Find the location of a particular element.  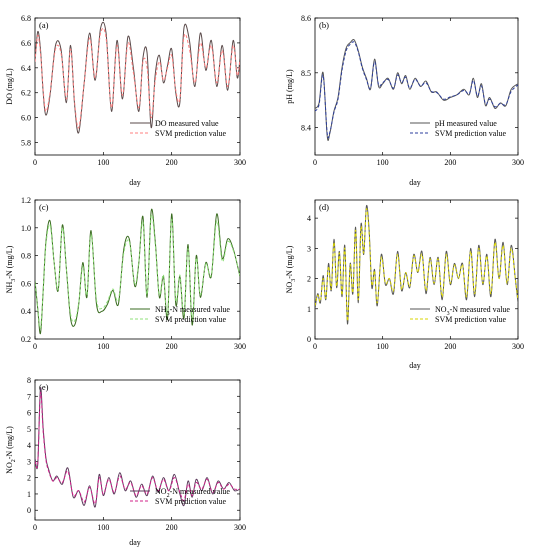

legend-entry: NH3-N measured value is located at coordinates (192, 311).